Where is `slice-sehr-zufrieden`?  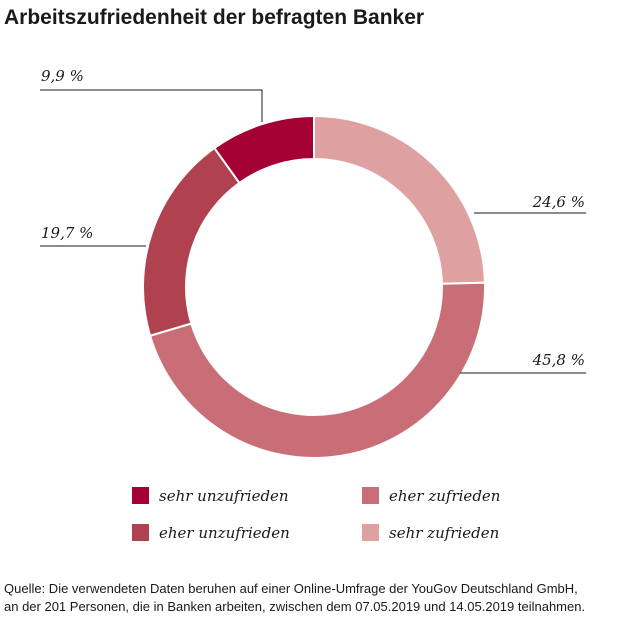 slice-sehr-zufrieden is located at coordinates (399, 199).